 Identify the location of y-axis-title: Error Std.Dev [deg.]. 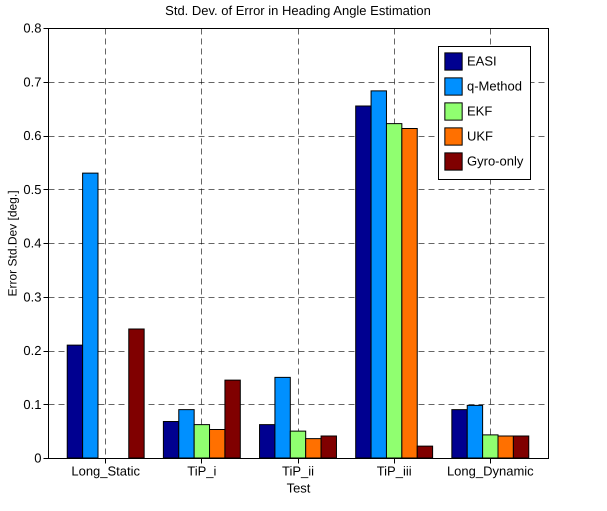
(12, 243).